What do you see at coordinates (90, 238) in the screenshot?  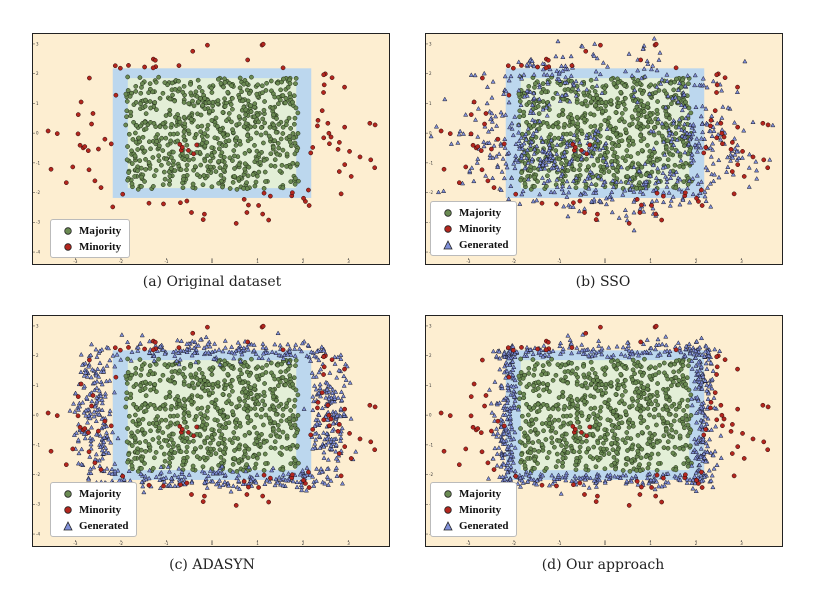 I see `legend-a: Majority Minority` at bounding box center [90, 238].